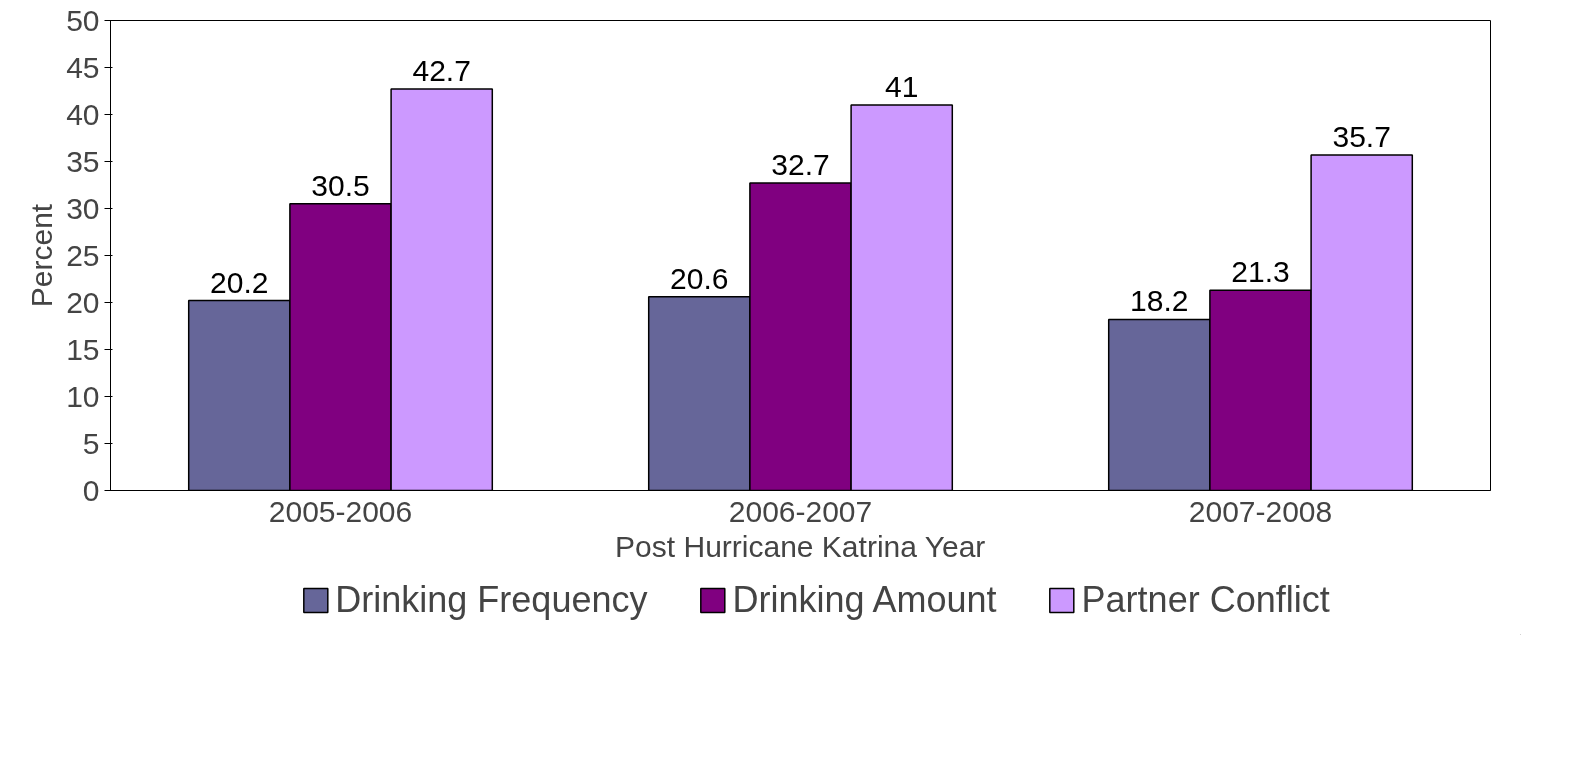 The height and width of the screenshot is (769, 1586). What do you see at coordinates (800, 546) in the screenshot?
I see `x-axis-title: Post Hurricane Katrina Year` at bounding box center [800, 546].